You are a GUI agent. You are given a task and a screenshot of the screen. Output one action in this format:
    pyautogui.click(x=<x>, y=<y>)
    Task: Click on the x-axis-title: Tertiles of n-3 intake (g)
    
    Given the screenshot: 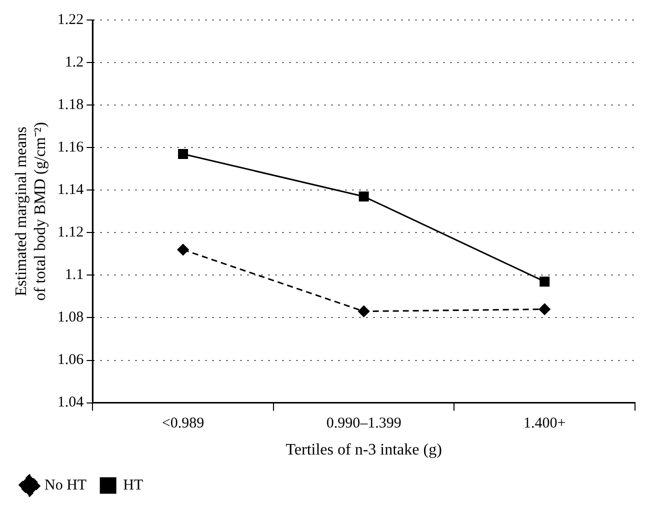 What is the action you would take?
    pyautogui.click(x=364, y=450)
    